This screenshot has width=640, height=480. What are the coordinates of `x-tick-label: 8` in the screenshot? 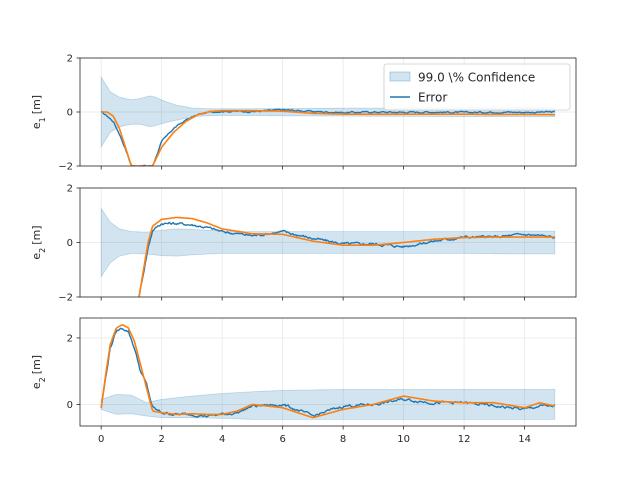 It's located at (343, 439).